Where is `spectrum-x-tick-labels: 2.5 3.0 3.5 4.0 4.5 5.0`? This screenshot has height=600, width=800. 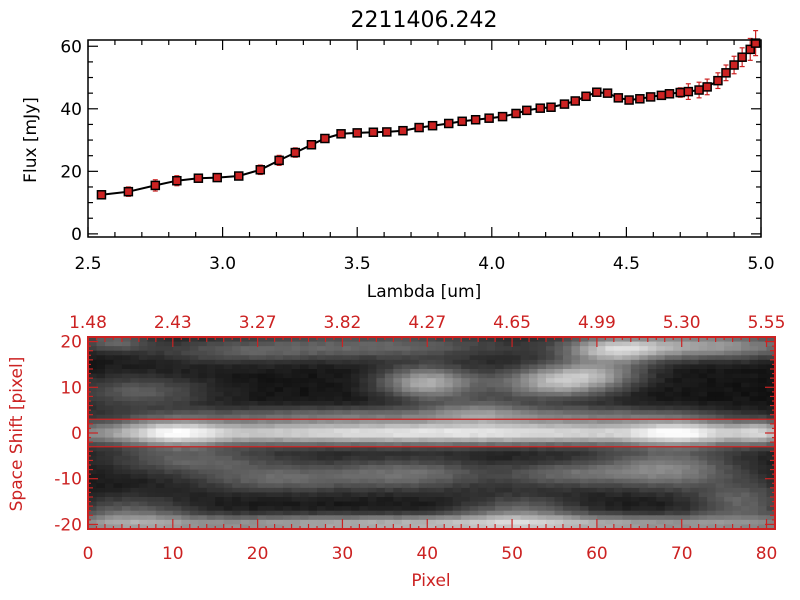 spectrum-x-tick-labels: 2.5 3.0 3.5 4.0 4.5 5.0 is located at coordinates (424, 264).